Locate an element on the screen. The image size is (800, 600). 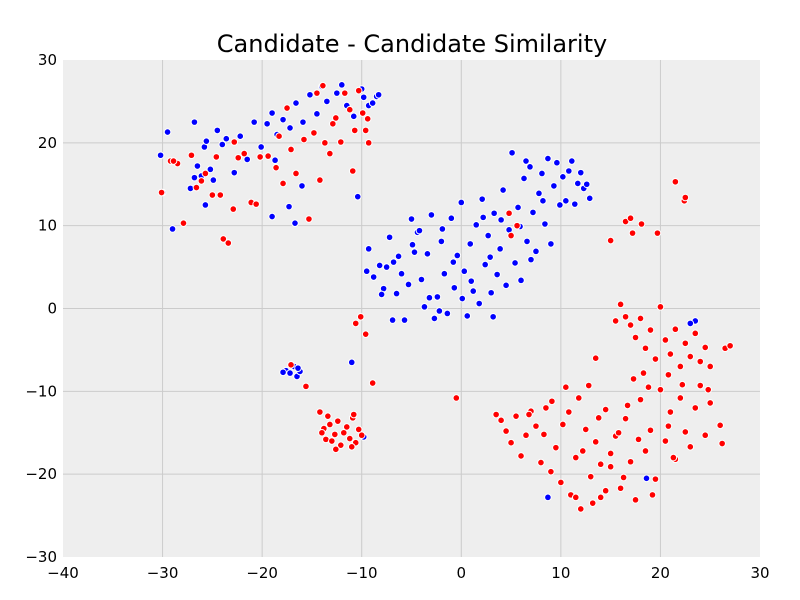
x-tick-label: 30 is located at coordinates (759, 573).